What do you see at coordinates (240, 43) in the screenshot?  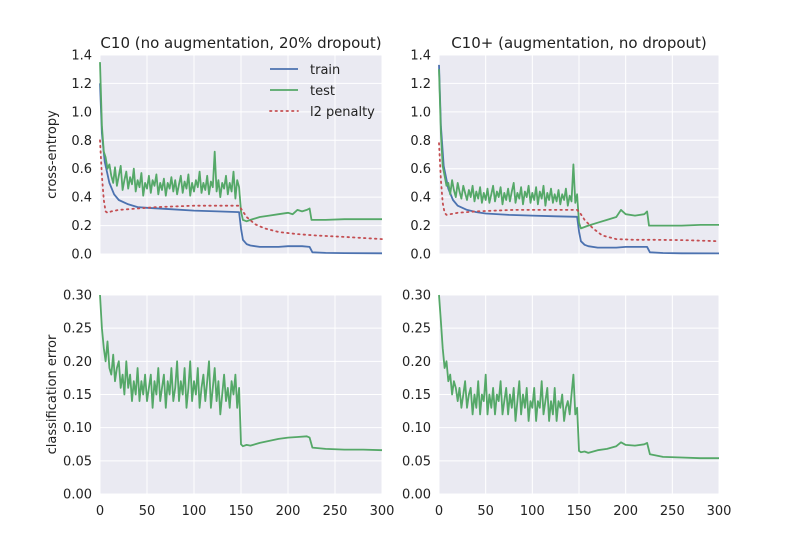 I see `chart-title: C10 (no augmentation, 20% dropout)` at bounding box center [240, 43].